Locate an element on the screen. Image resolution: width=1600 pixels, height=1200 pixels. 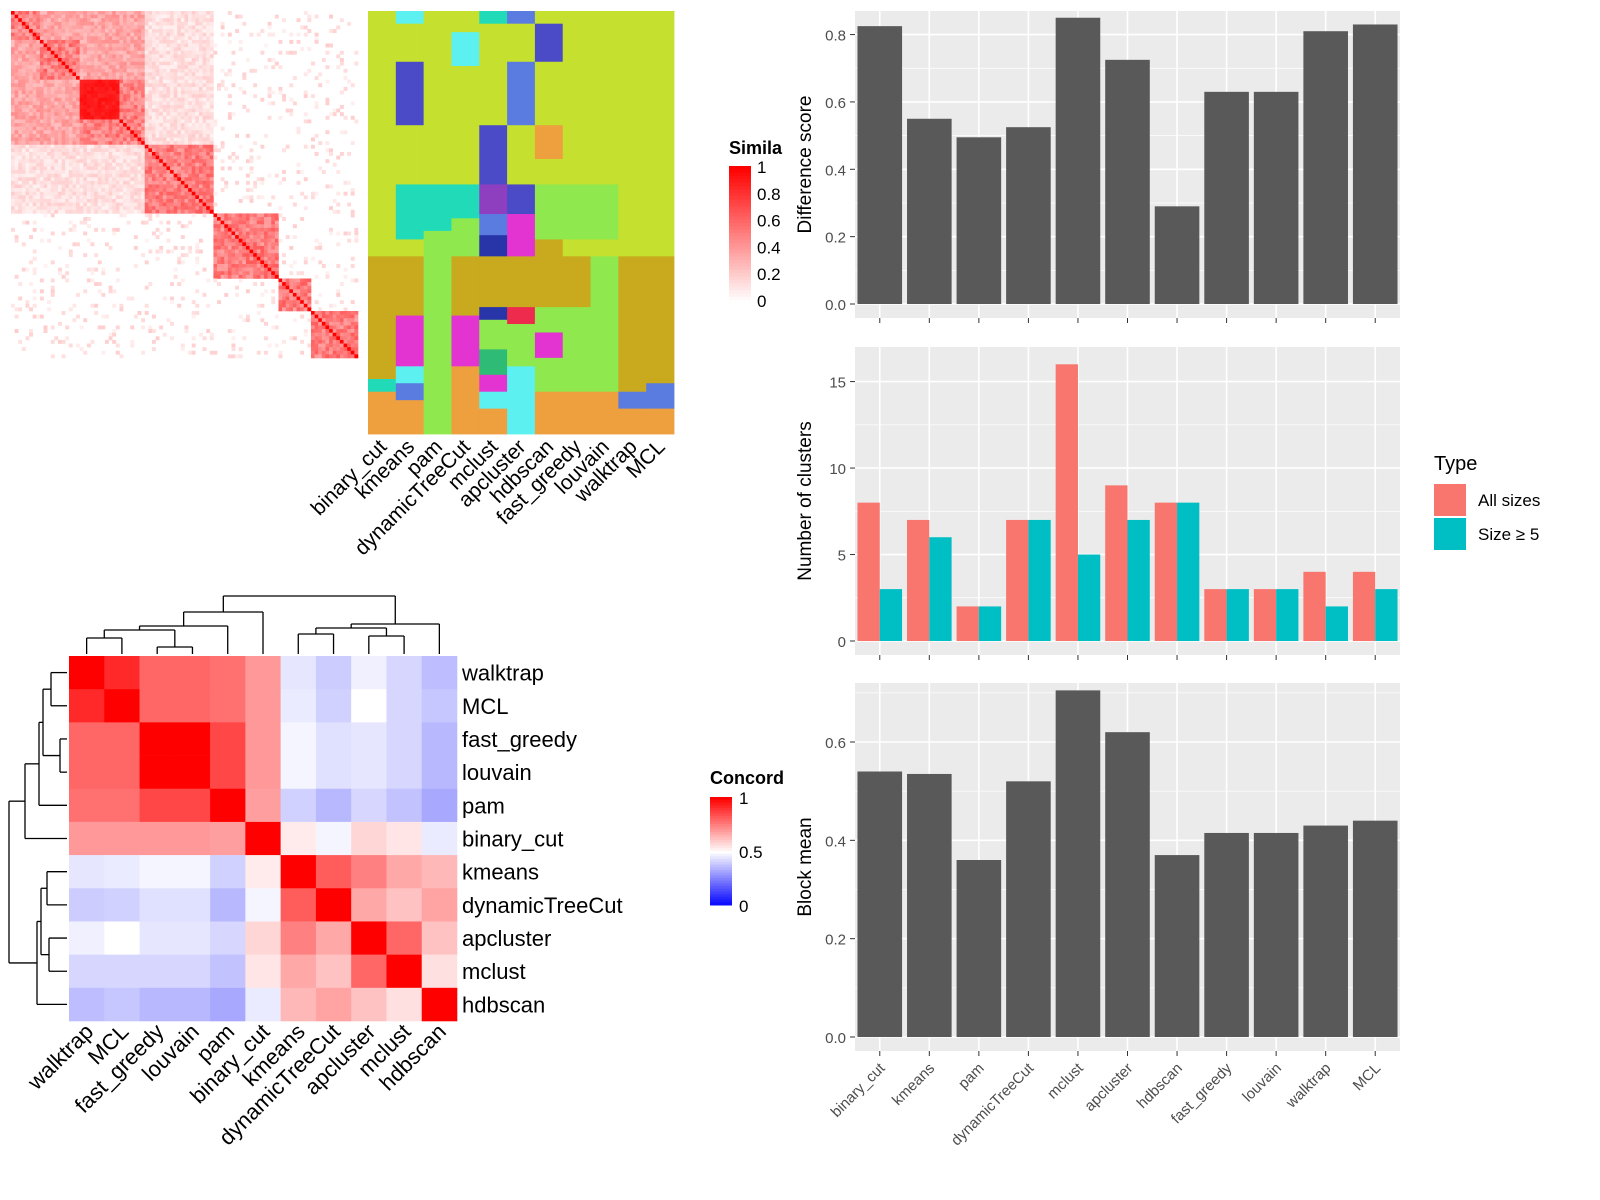
concordance-cell is located at coordinates (369, 673).